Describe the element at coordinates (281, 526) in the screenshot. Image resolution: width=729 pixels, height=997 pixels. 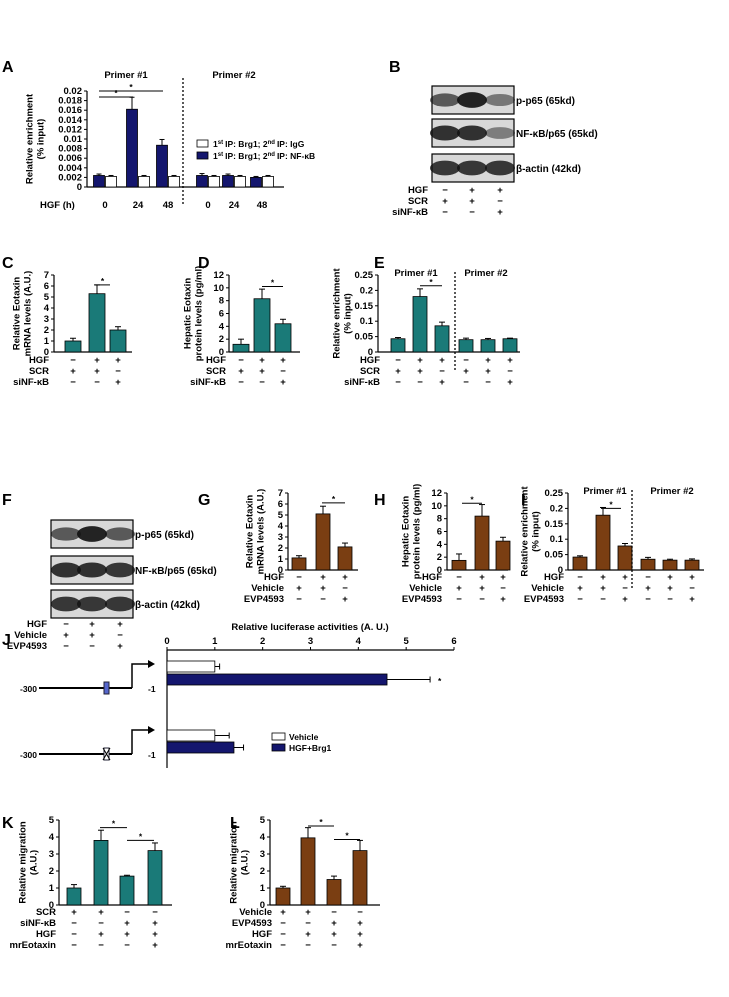
I see `panel-G-y-tick-label: 4` at that location.